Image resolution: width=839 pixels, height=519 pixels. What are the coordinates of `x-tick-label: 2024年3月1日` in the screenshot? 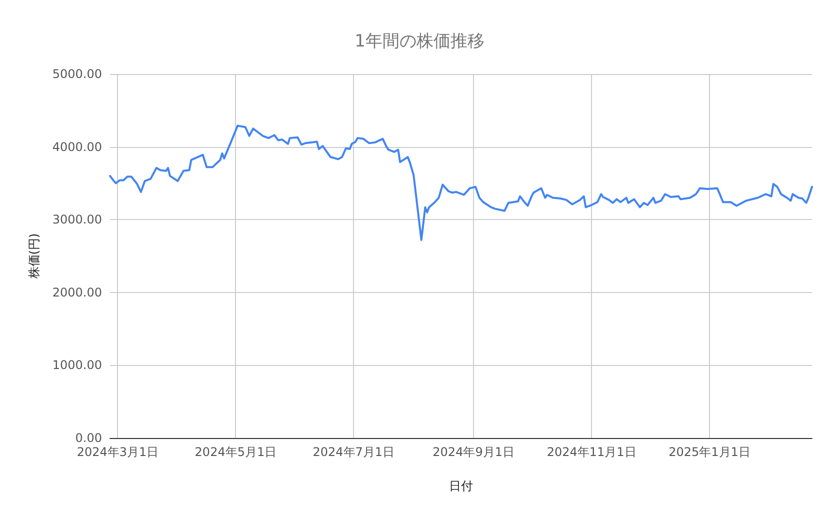 It's located at (117, 452).